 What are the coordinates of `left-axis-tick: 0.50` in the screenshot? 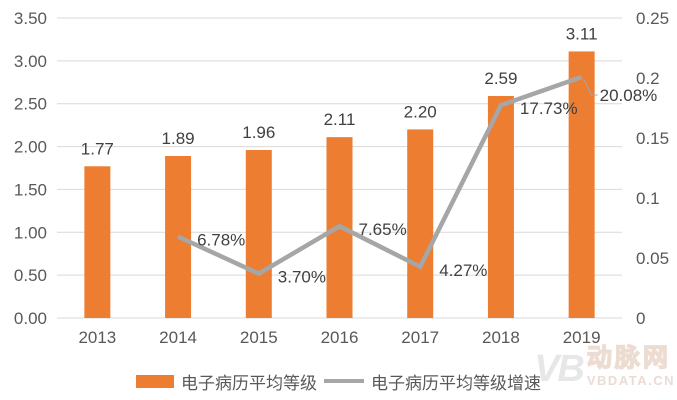 It's located at (30, 275).